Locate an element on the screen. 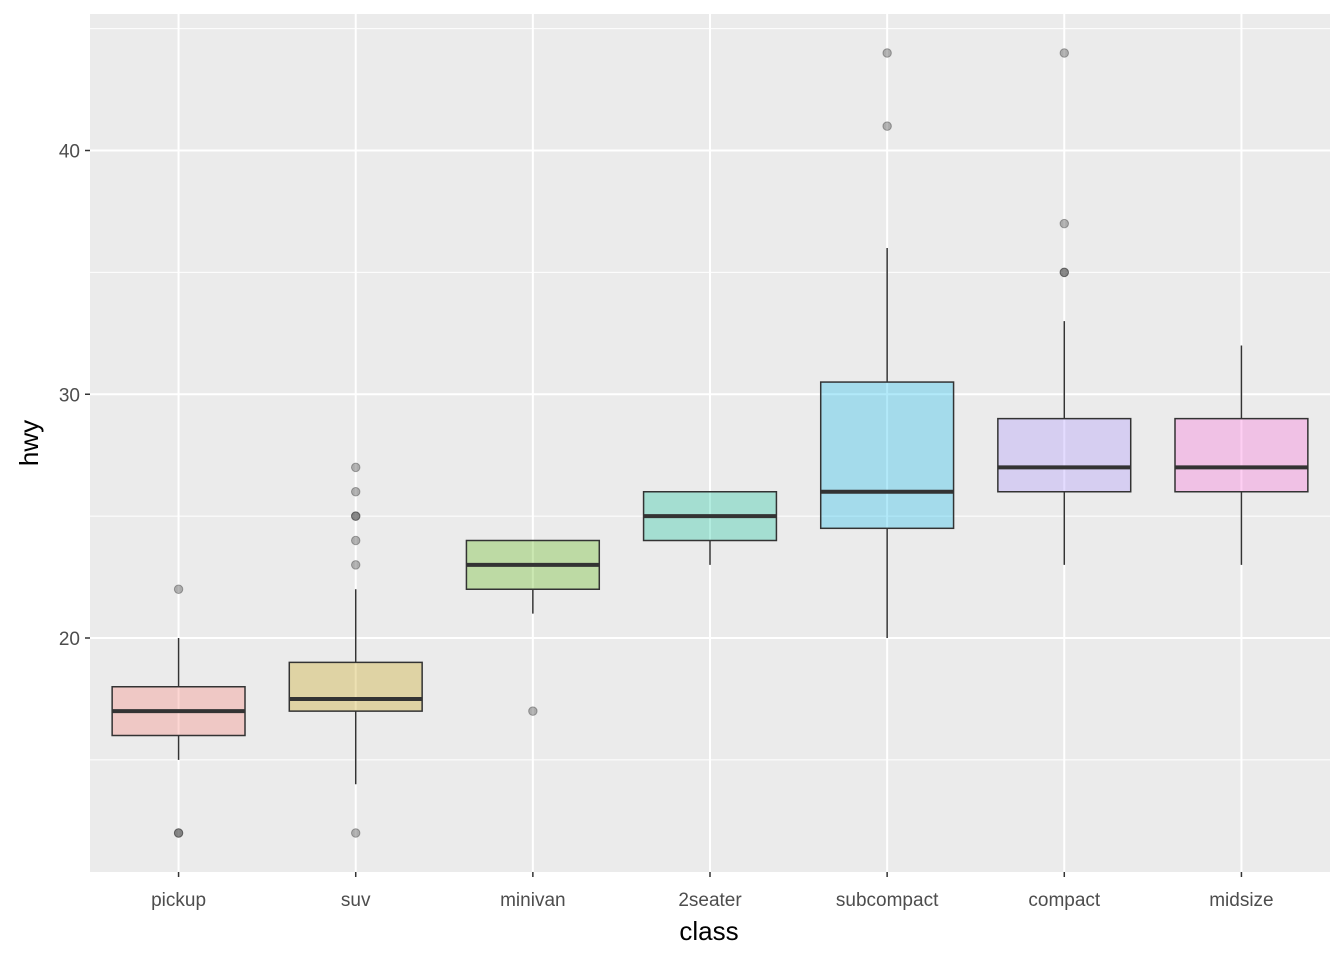 Image resolution: width=1344 pixels, height=965 pixels. x-axis-title: class is located at coordinates (708, 931).